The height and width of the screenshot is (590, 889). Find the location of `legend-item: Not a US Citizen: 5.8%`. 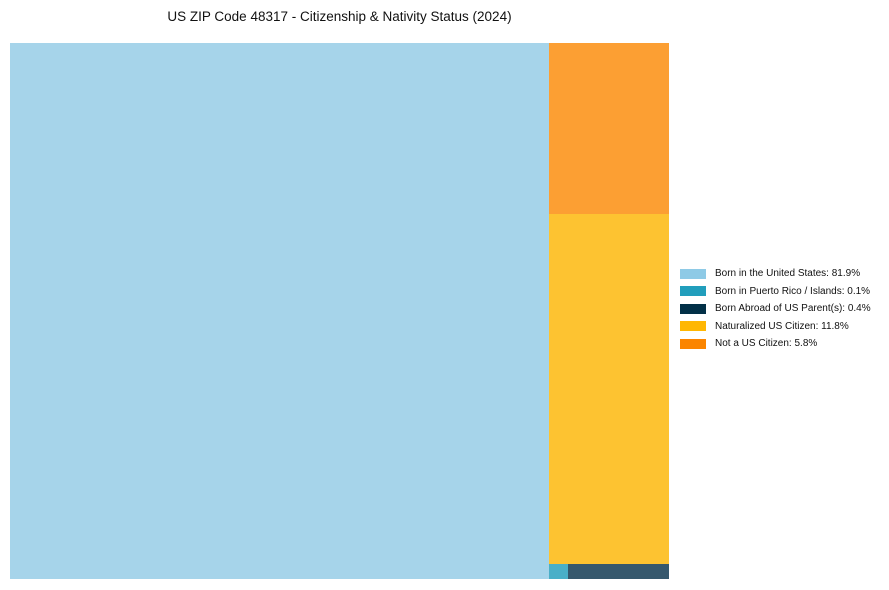

legend-item: Not a US Citizen: 5.8% is located at coordinates (775, 344).